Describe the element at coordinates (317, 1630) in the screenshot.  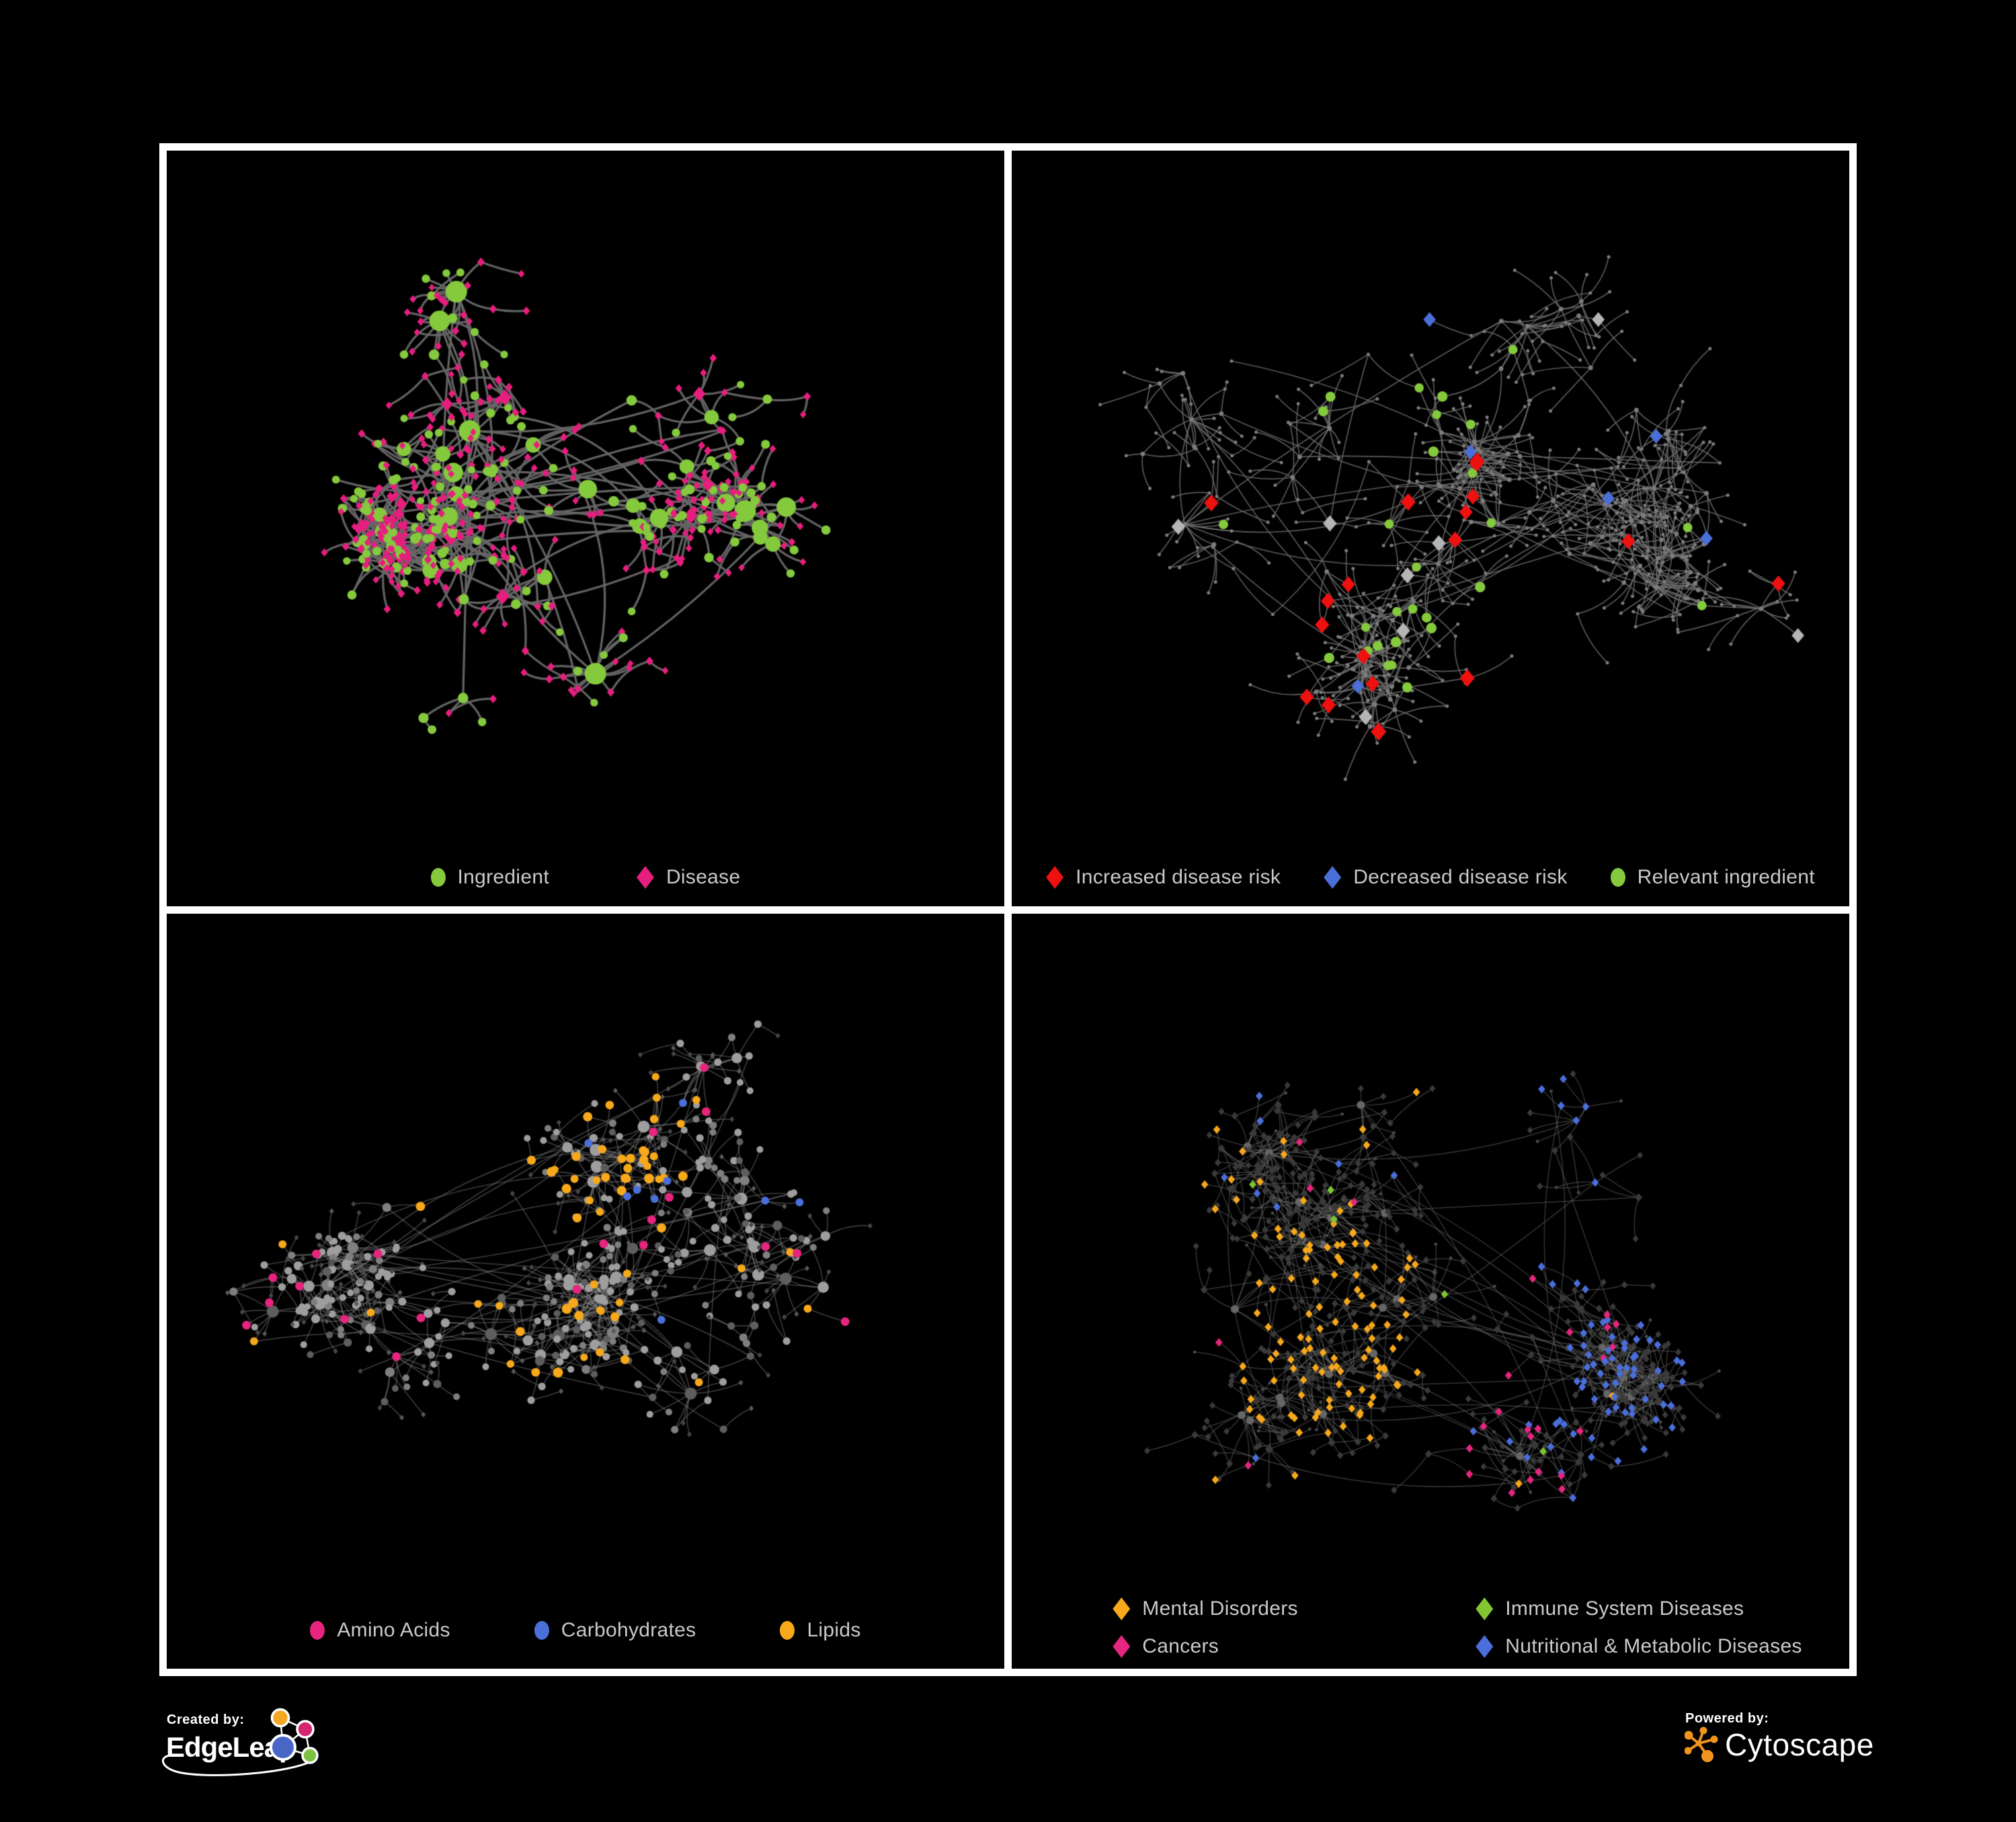
I see `amino-acids-node-icon` at that location.